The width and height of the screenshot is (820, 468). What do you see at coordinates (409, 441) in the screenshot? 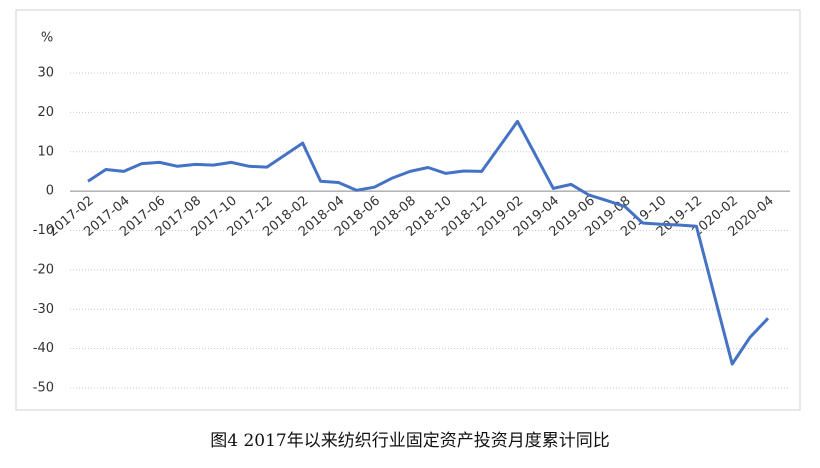
I see `caption: 图4 2017年以来纺织行业固定资产投资月度累计同比` at bounding box center [409, 441].